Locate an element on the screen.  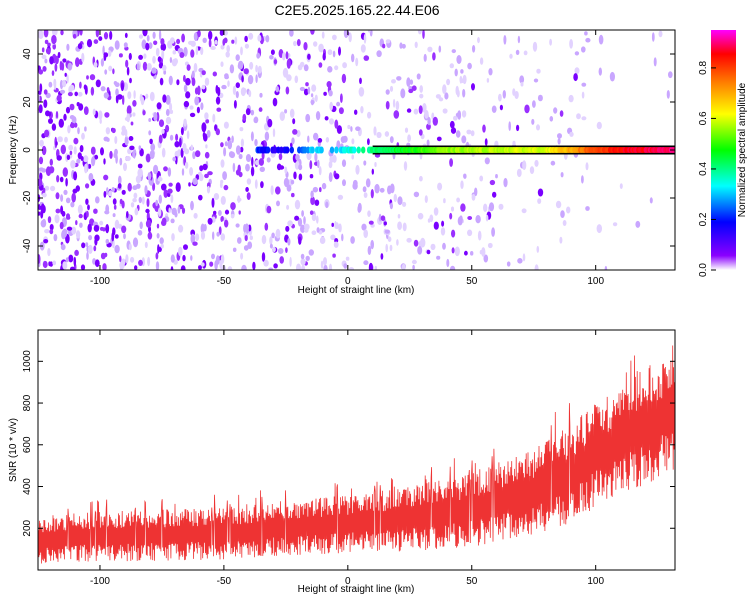
spectrogram-y-axis-label: Frequency (Hz) is located at coordinates (13, 150).